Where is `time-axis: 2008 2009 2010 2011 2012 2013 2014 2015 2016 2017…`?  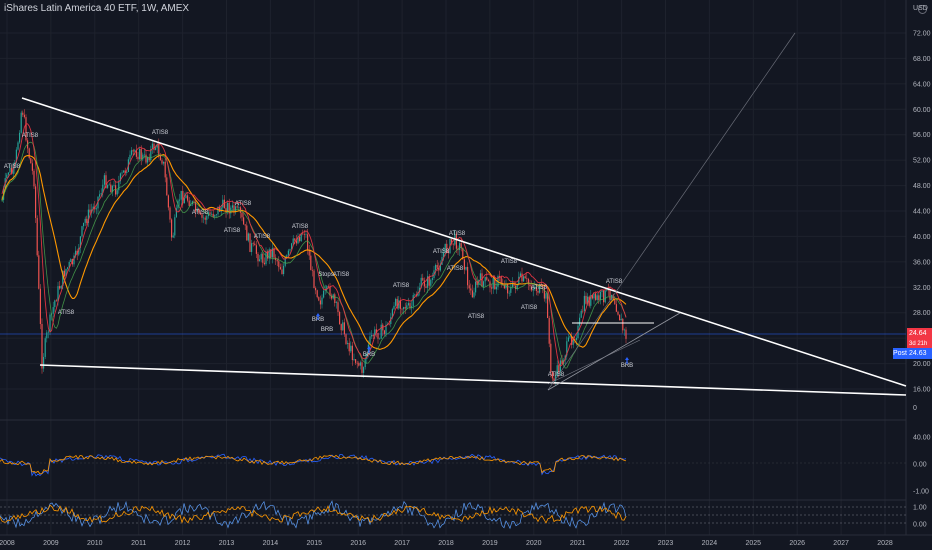 time-axis: 2008 2009 2010 2011 2012 2013 2014 2015 2016 2017… is located at coordinates (446, 543).